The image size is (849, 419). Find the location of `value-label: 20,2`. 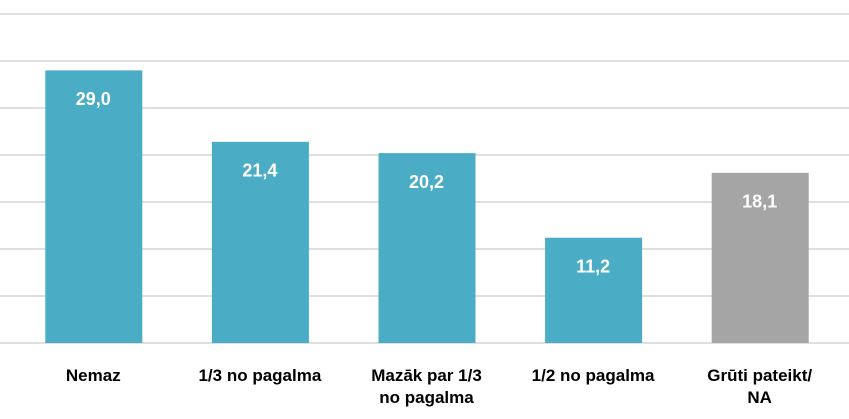

value-label: 20,2 is located at coordinates (426, 182).